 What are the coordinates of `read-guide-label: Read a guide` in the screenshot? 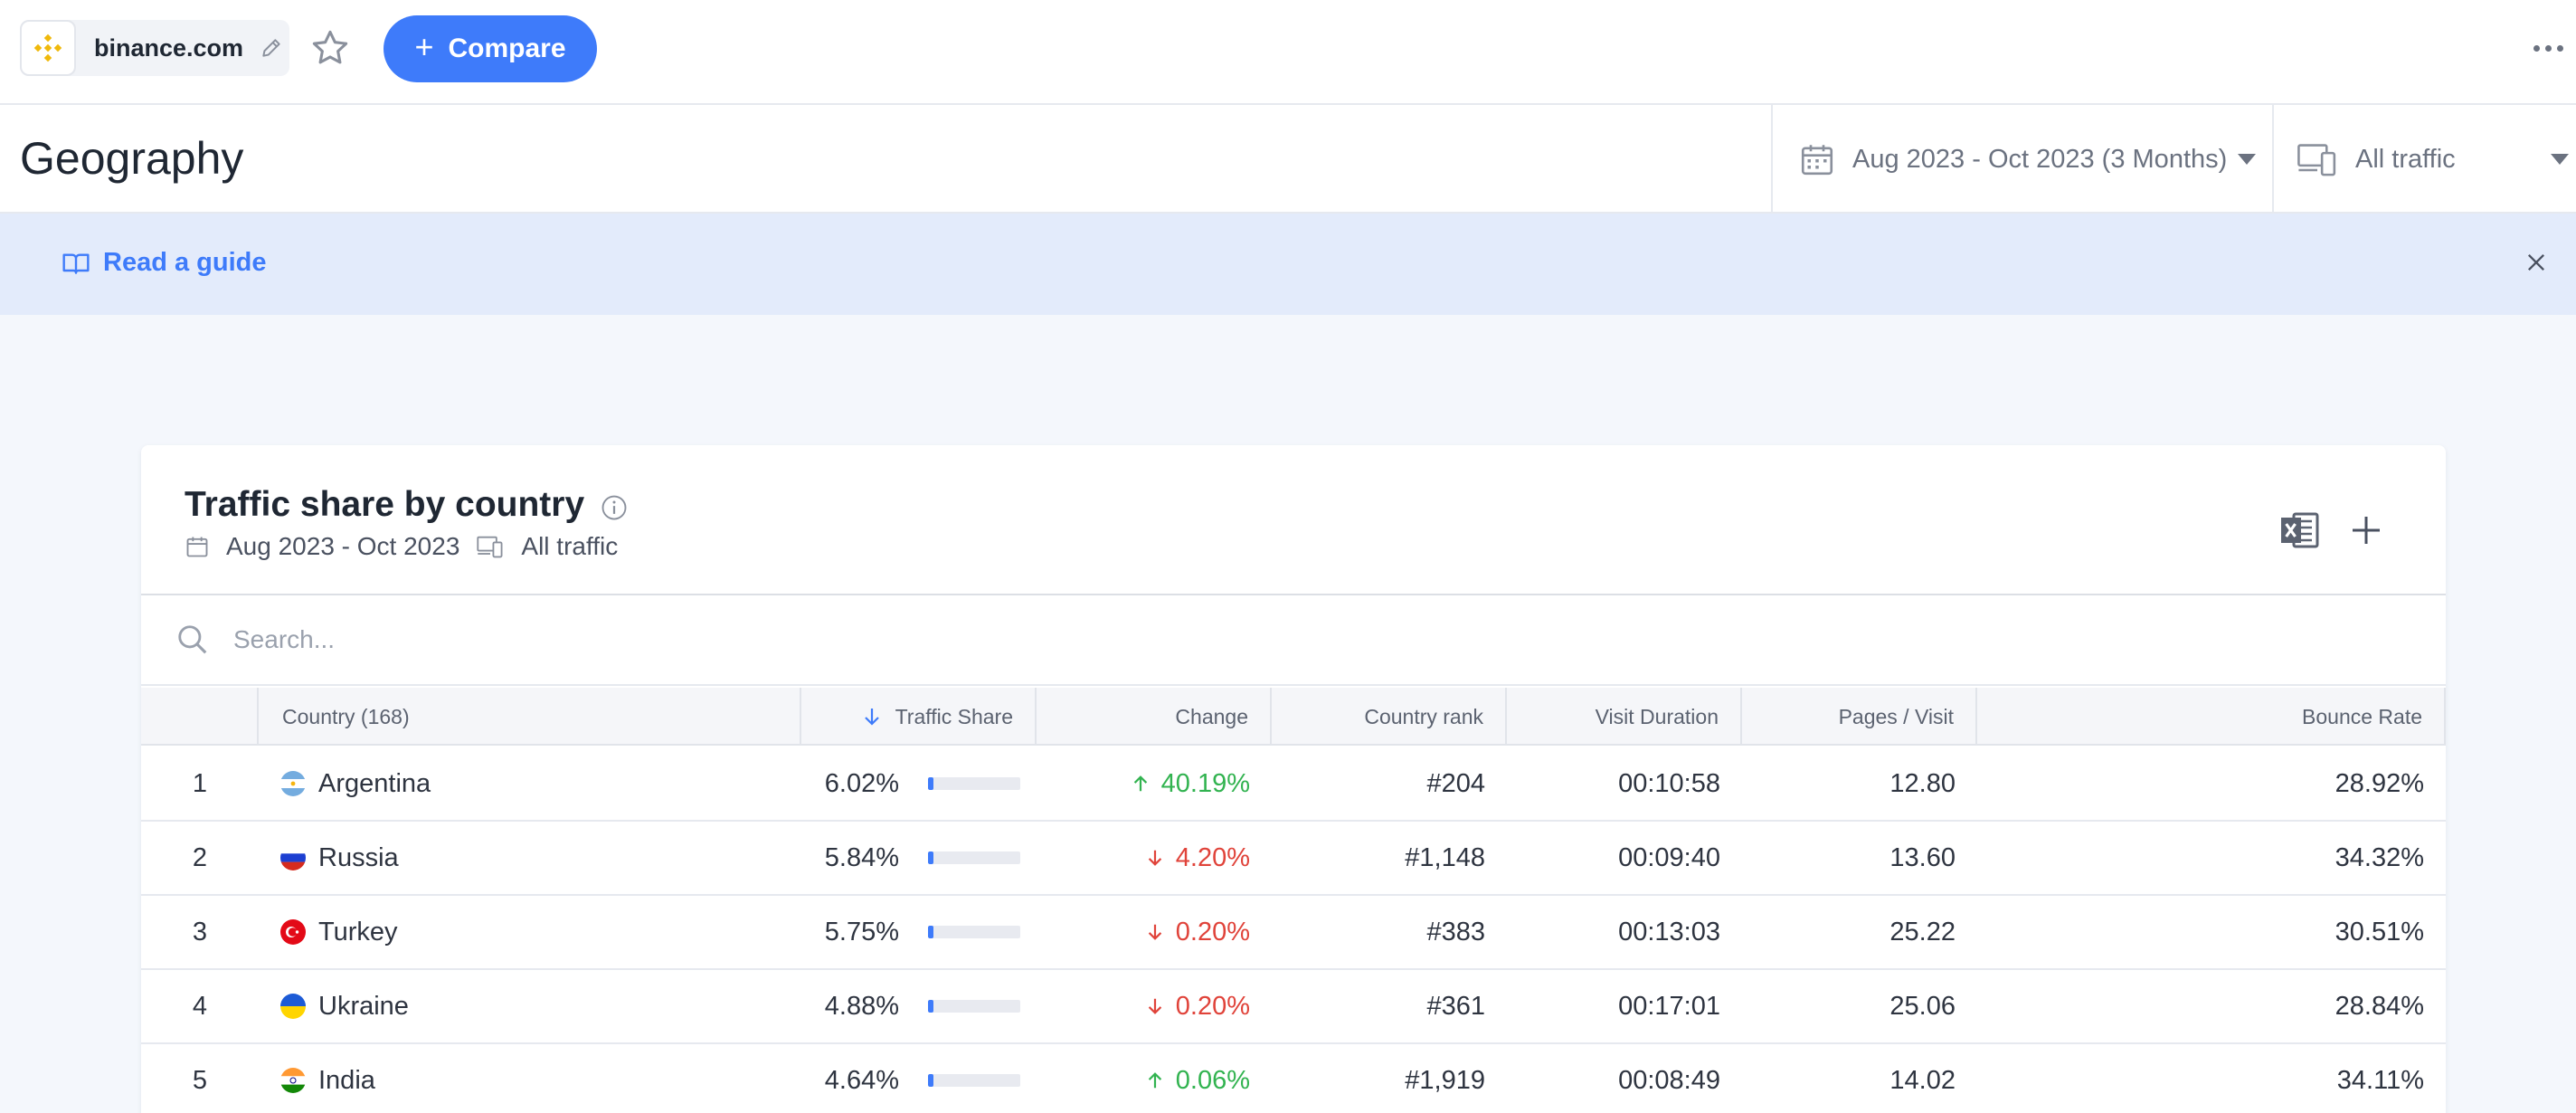 It's located at (185, 262).